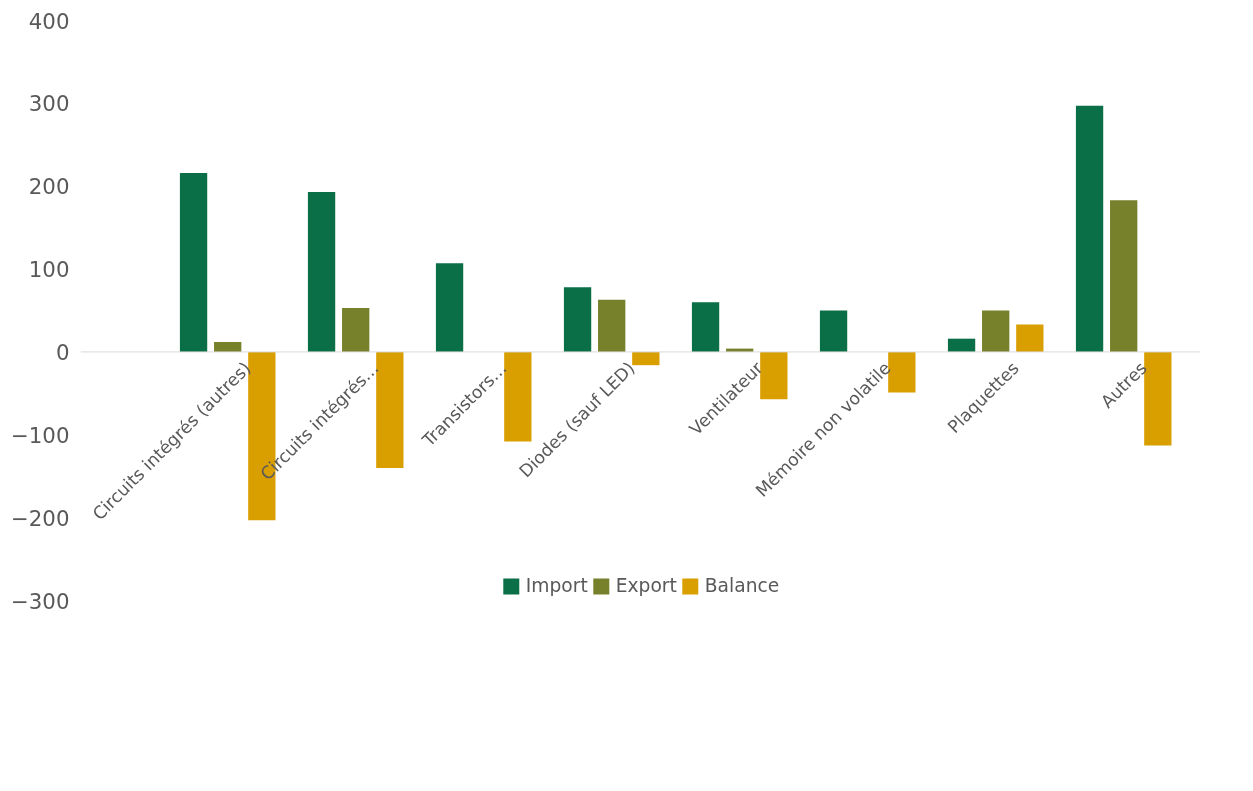  I want to click on y-tick-label: 300, so click(49, 104).